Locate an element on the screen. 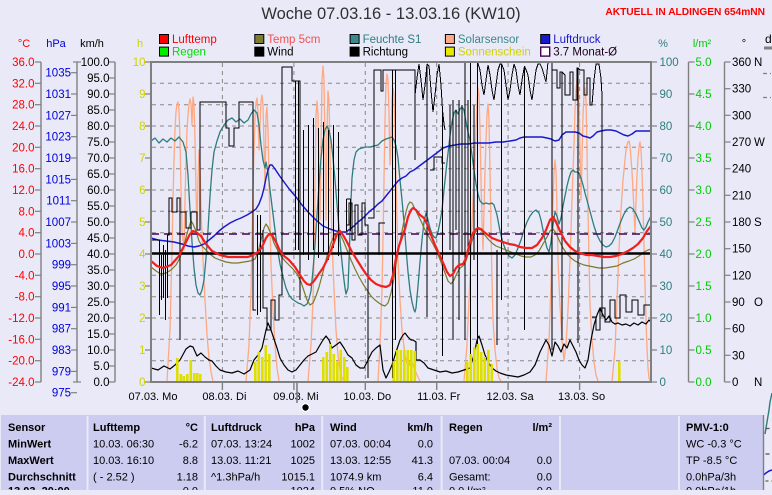 This screenshot has height=495, width=772. svg-text: 20.0 is located at coordinates (98, 319).